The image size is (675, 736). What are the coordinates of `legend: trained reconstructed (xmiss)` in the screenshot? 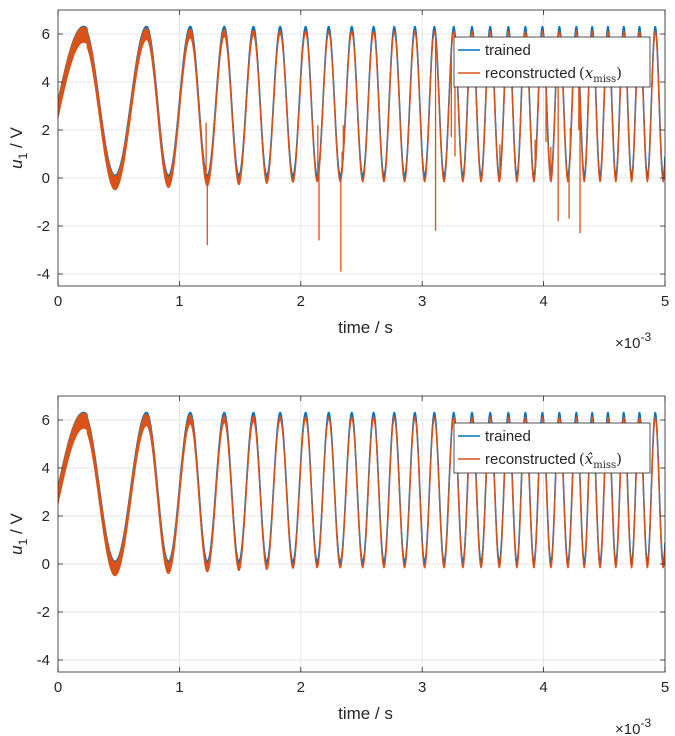 It's located at (552, 62).